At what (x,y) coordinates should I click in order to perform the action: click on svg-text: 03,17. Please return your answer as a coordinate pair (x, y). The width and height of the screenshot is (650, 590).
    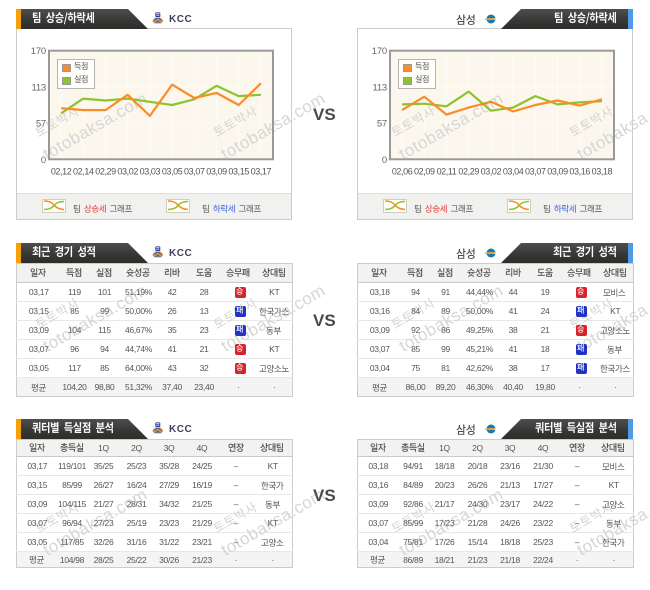
    Looking at the image, I should click on (261, 172).